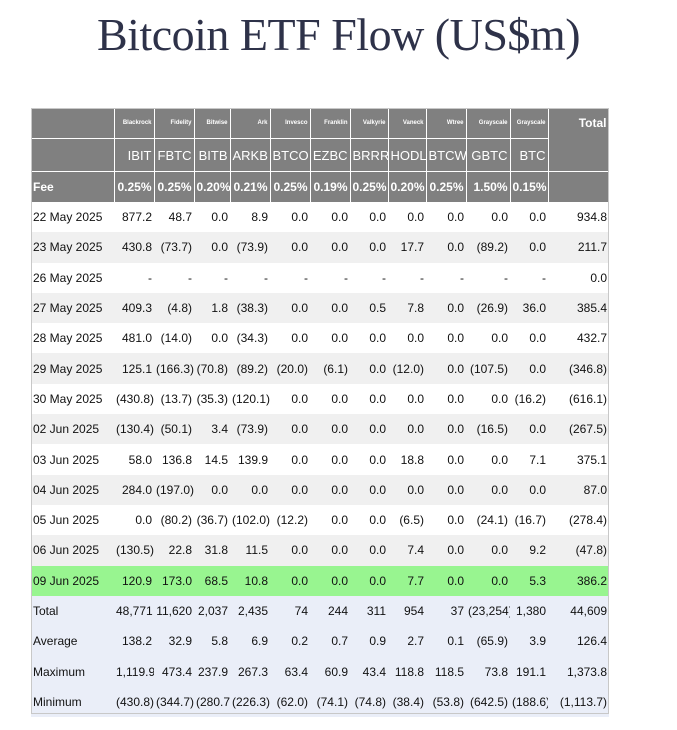  What do you see at coordinates (290, 520) in the screenshot?
I see `flow-cell: (12.2)` at bounding box center [290, 520].